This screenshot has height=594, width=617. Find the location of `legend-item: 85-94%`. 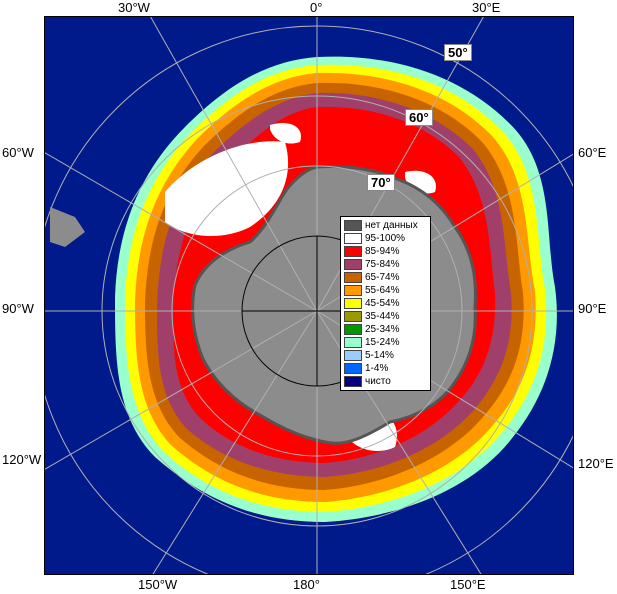

legend-item: 85-94% is located at coordinates (385, 251).